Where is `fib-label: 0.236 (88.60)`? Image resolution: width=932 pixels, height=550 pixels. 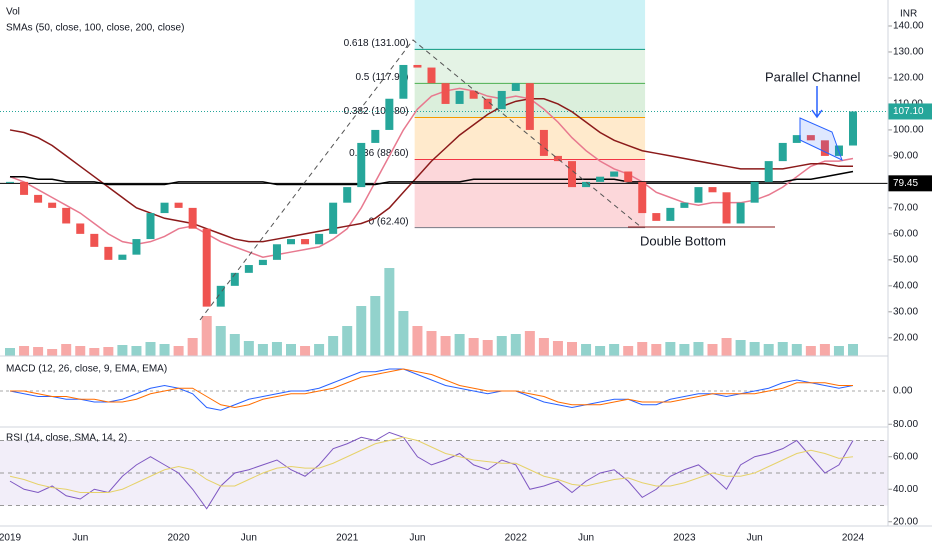
fib-label: 0.236 (88.60) is located at coordinates (379, 153).